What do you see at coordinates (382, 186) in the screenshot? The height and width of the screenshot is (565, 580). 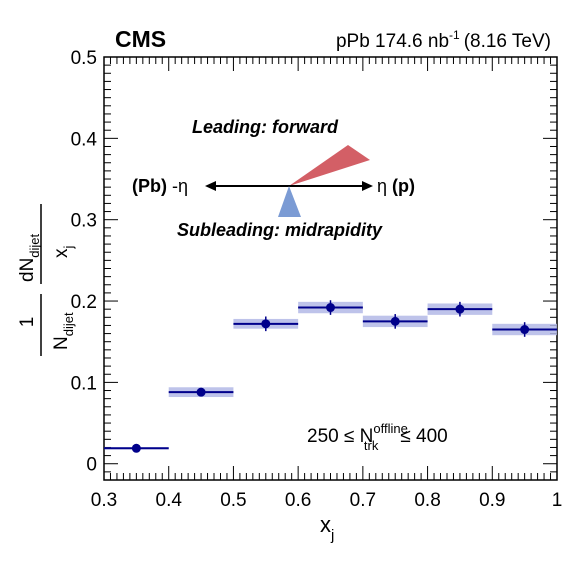 I see `beam-right-eta: η` at bounding box center [382, 186].